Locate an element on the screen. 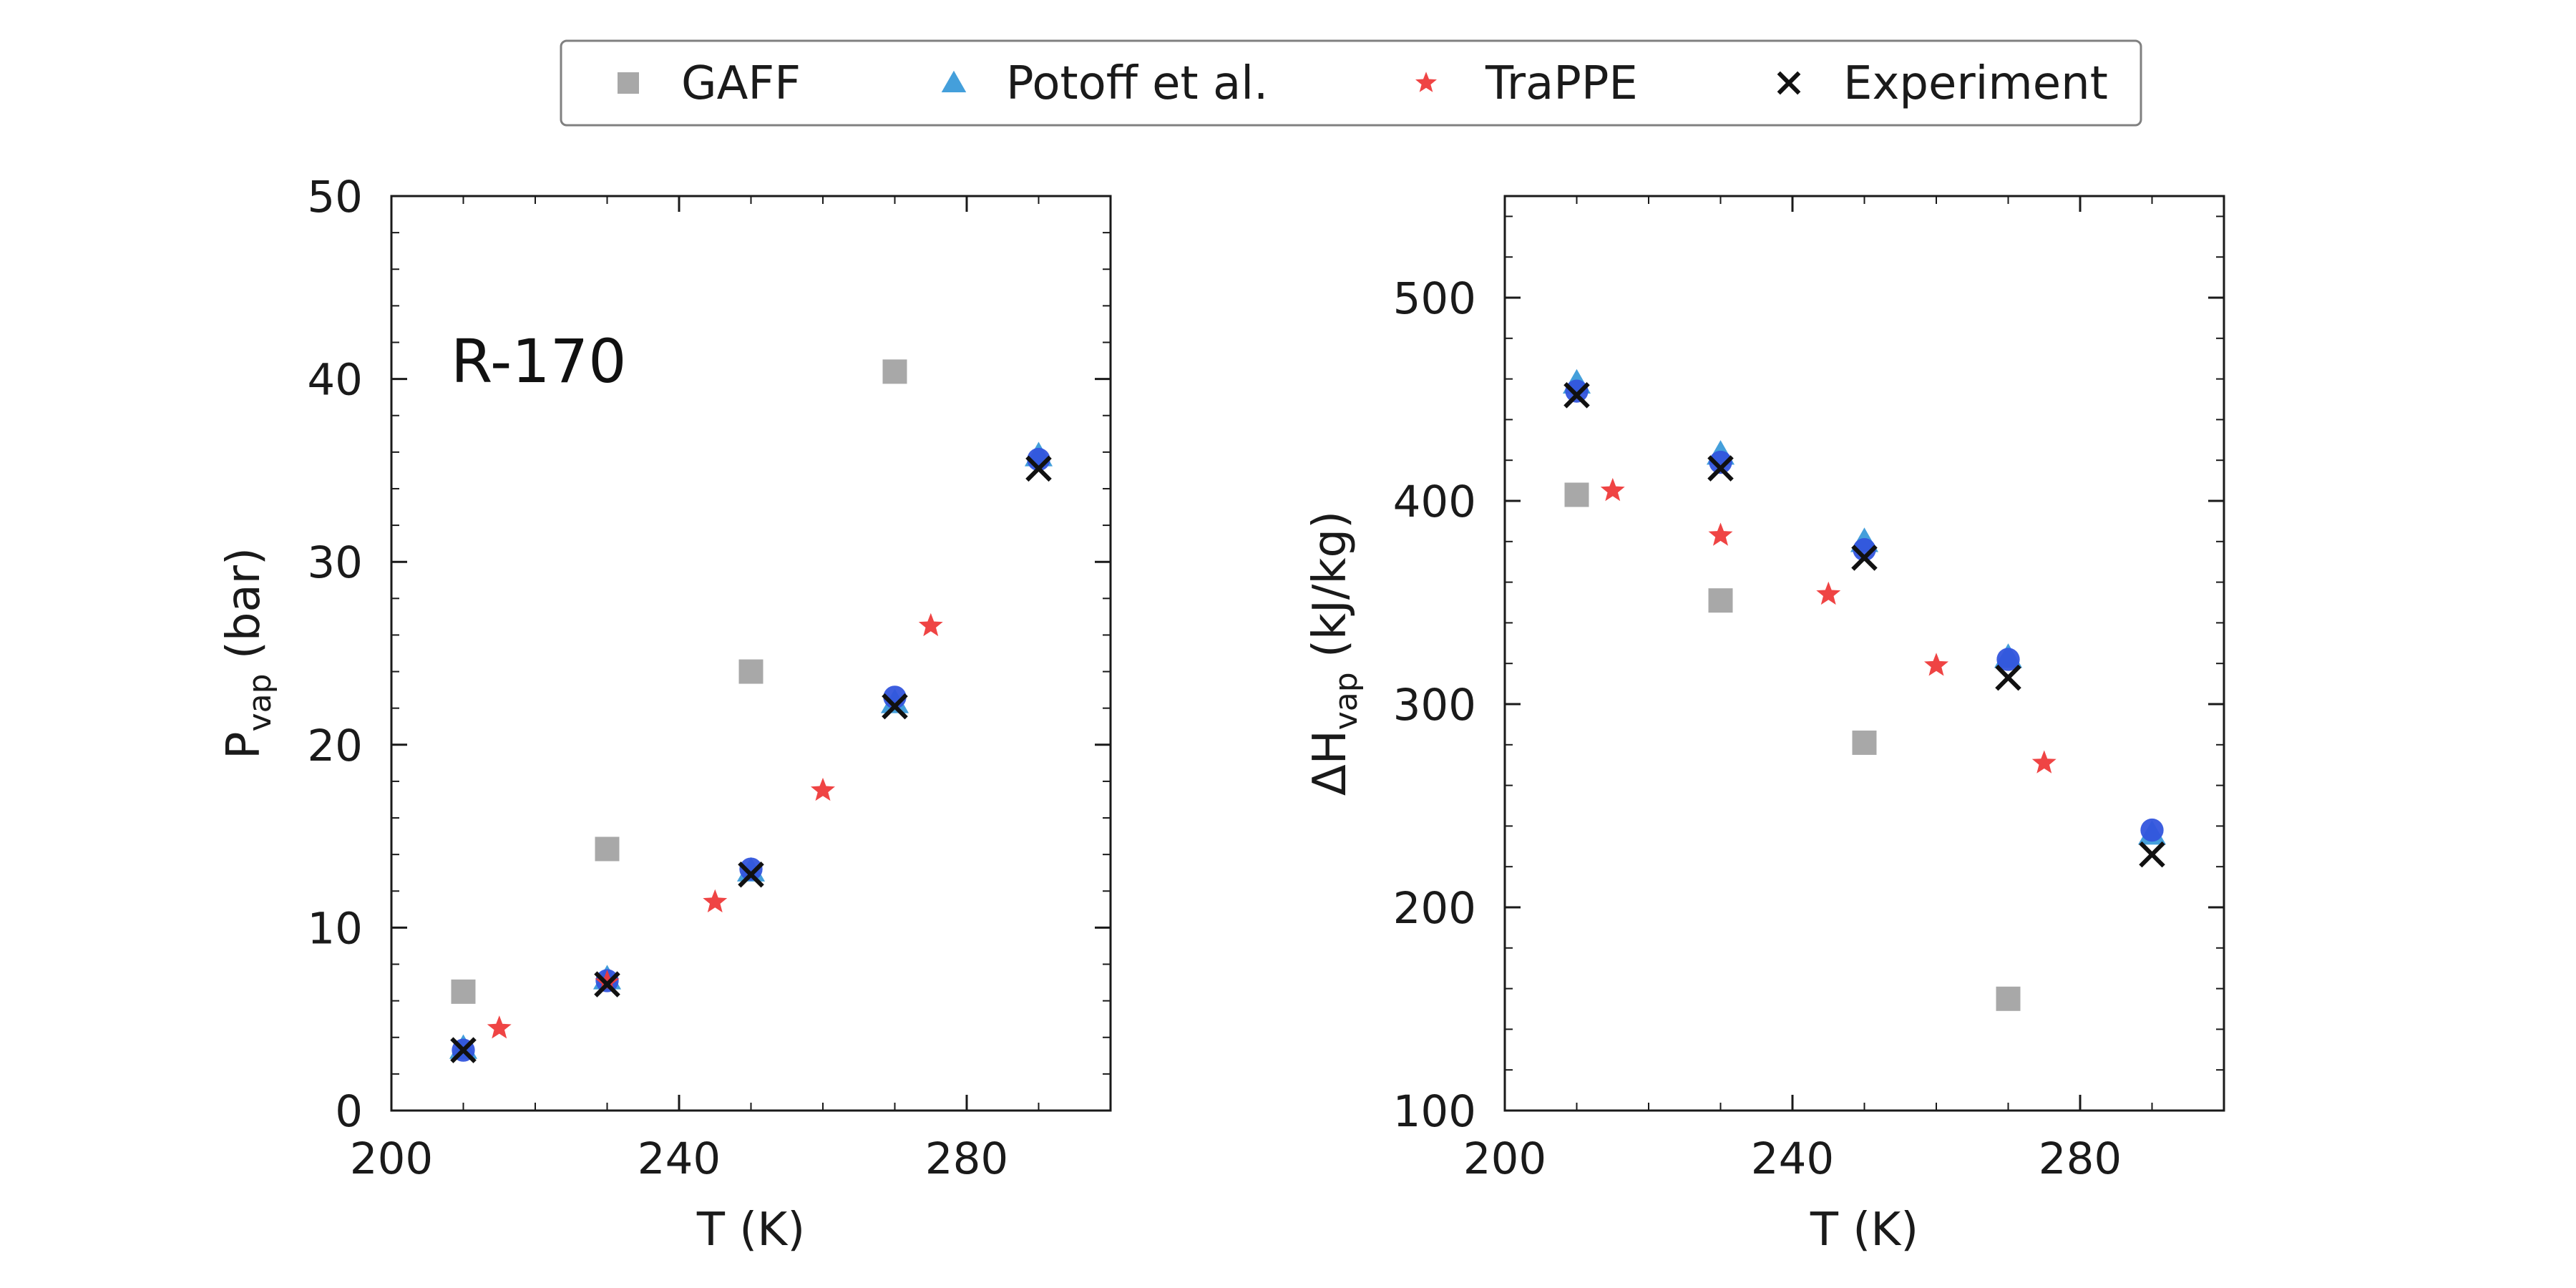 The image size is (2576, 1288). legend-entry: TraPPE is located at coordinates (1526, 83).